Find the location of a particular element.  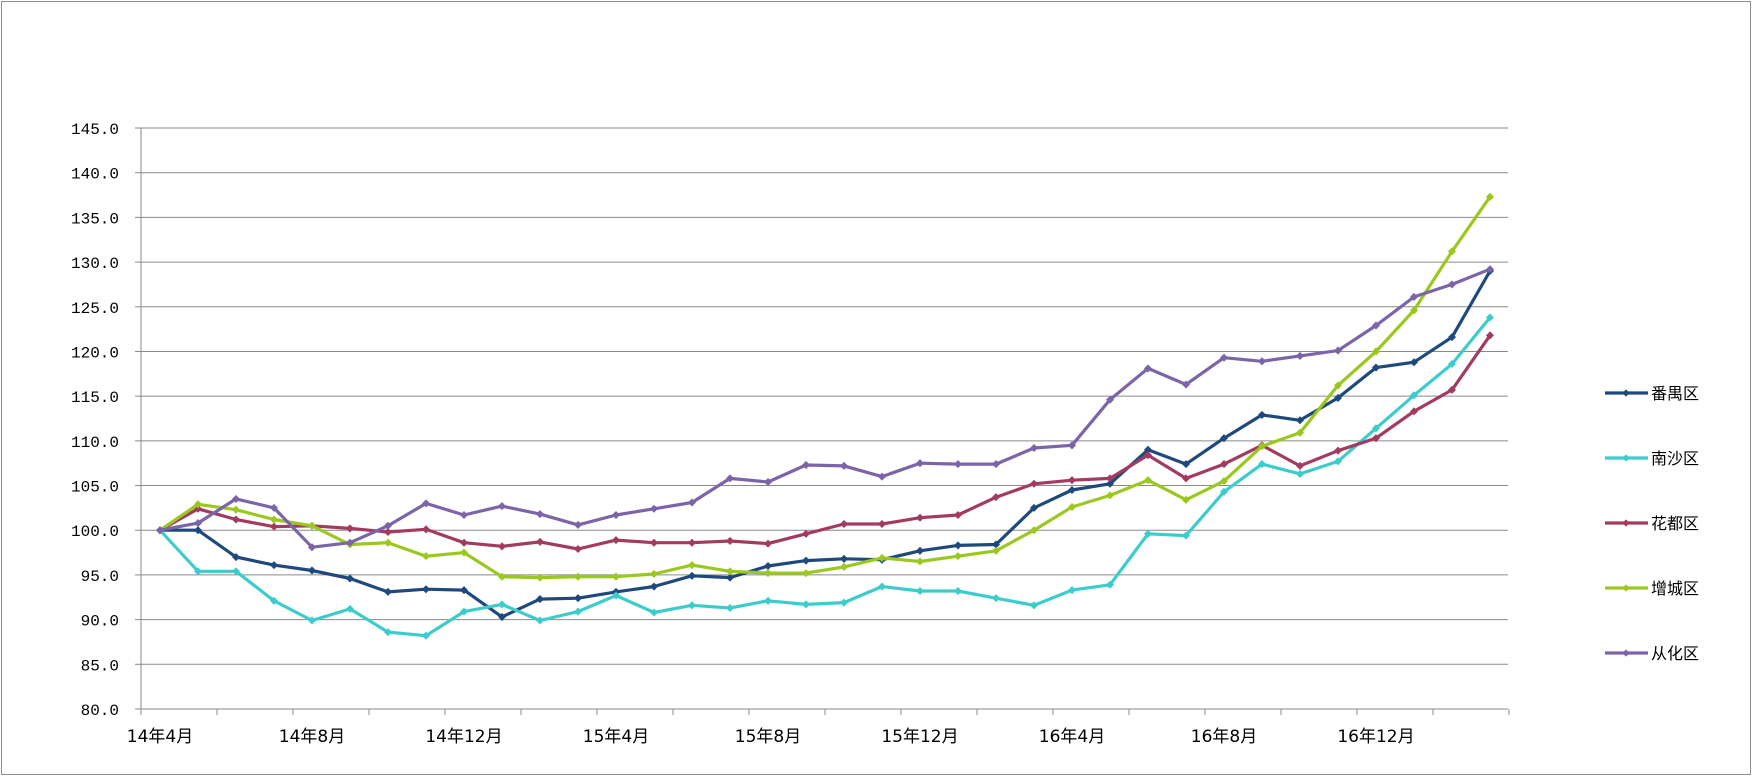

legend-label: 花都区 is located at coordinates (1675, 523).